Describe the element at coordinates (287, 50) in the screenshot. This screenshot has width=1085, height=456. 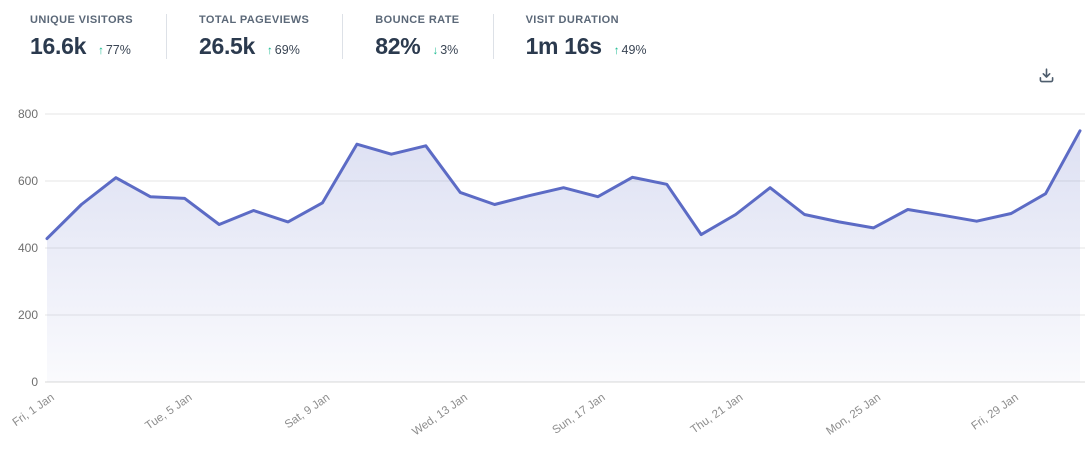
I see `stat-delta-value: 69%` at that location.